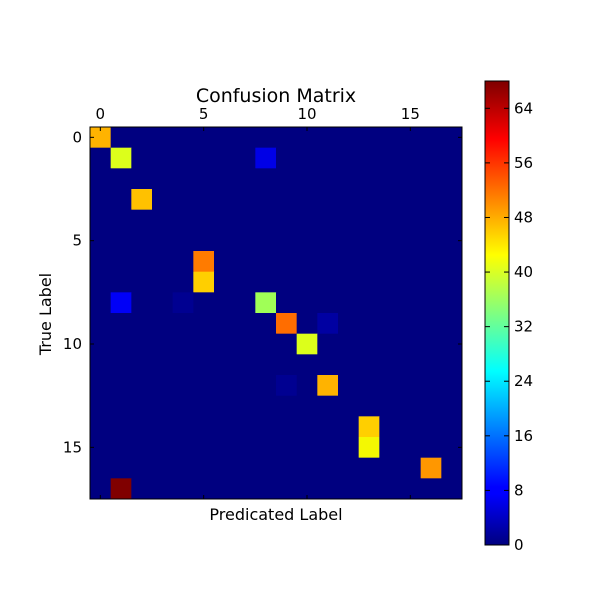  Describe the element at coordinates (523, 272) in the screenshot. I see `colorbar-tick-label: 40` at that location.